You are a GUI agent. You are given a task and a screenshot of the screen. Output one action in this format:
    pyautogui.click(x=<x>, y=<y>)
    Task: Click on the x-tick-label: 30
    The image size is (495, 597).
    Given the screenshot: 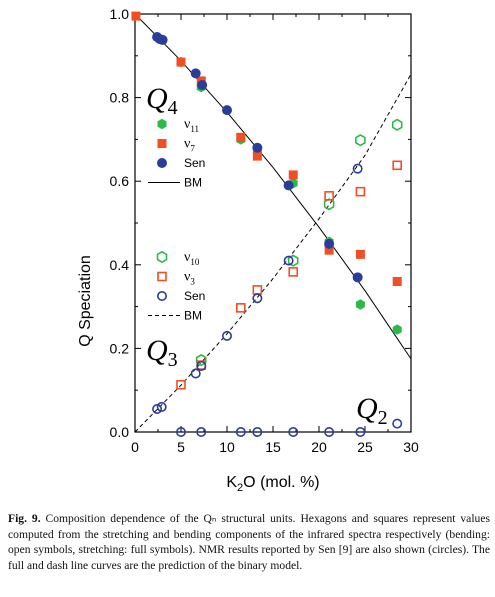 What is the action you would take?
    pyautogui.click(x=411, y=447)
    